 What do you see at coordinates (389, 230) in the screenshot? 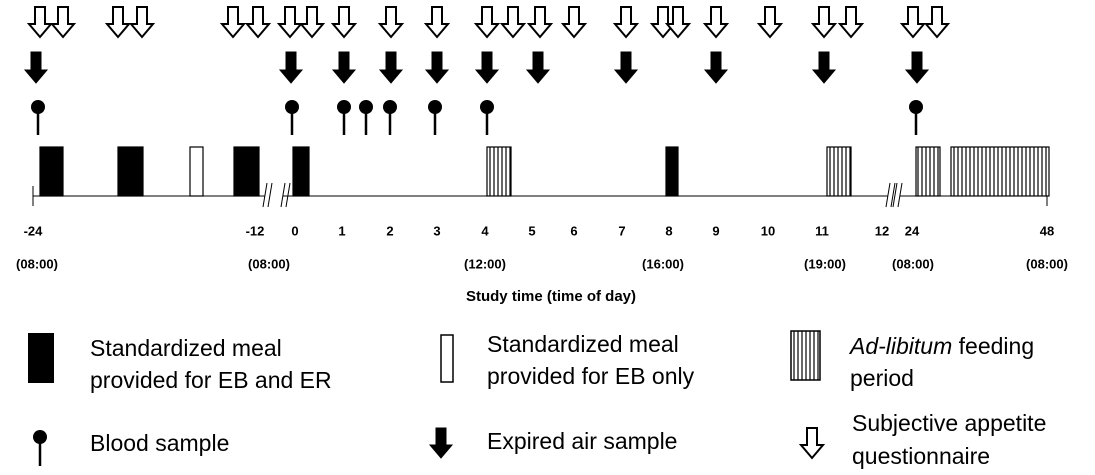
I see `hour-label: 2` at bounding box center [389, 230].